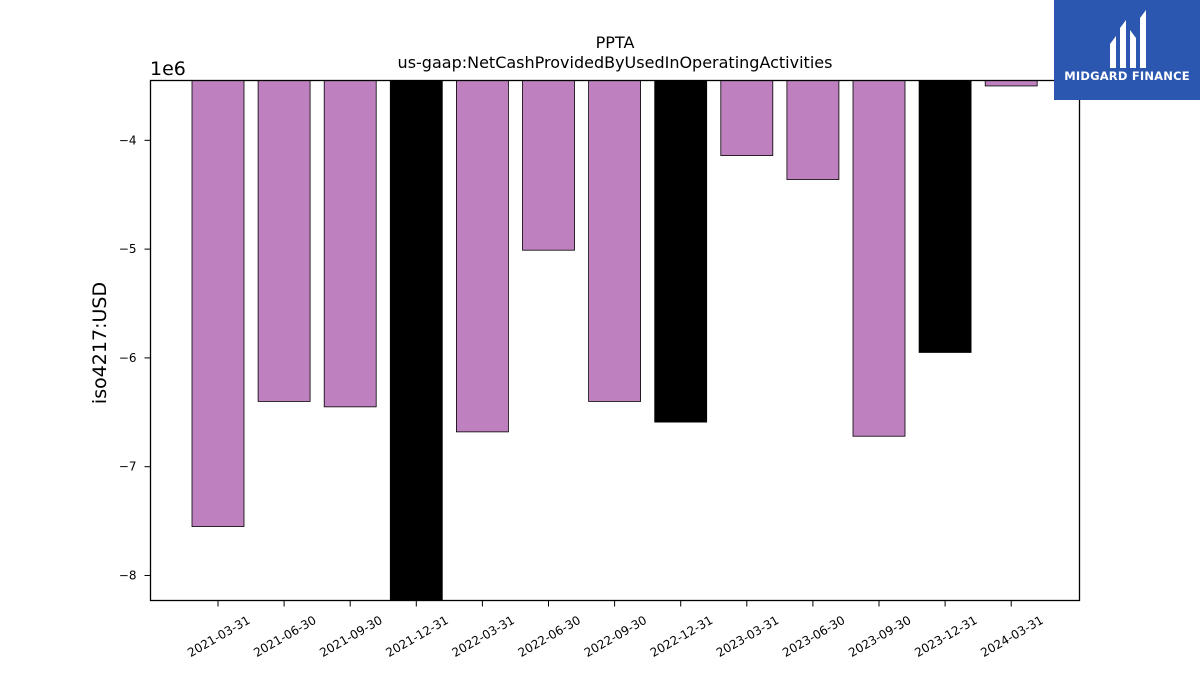 Image resolution: width=1200 pixels, height=675 pixels. I want to click on x-tick-label: 2022-09-30, so click(615, 636).